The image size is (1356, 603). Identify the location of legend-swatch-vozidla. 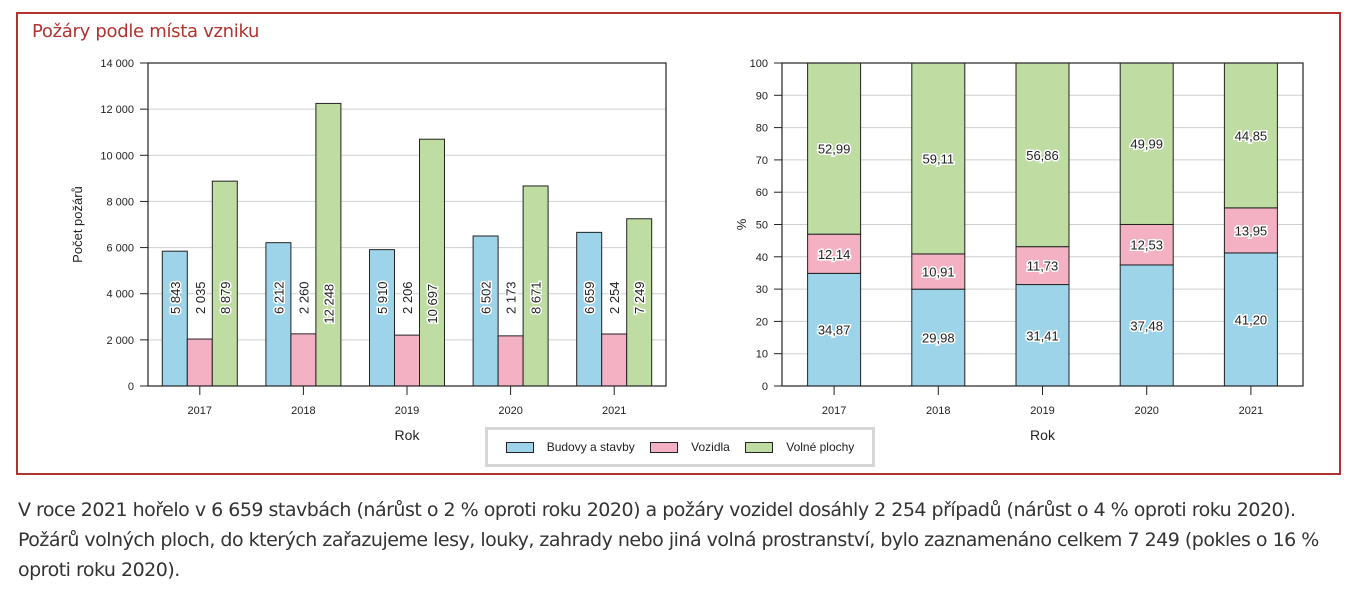
(664, 447).